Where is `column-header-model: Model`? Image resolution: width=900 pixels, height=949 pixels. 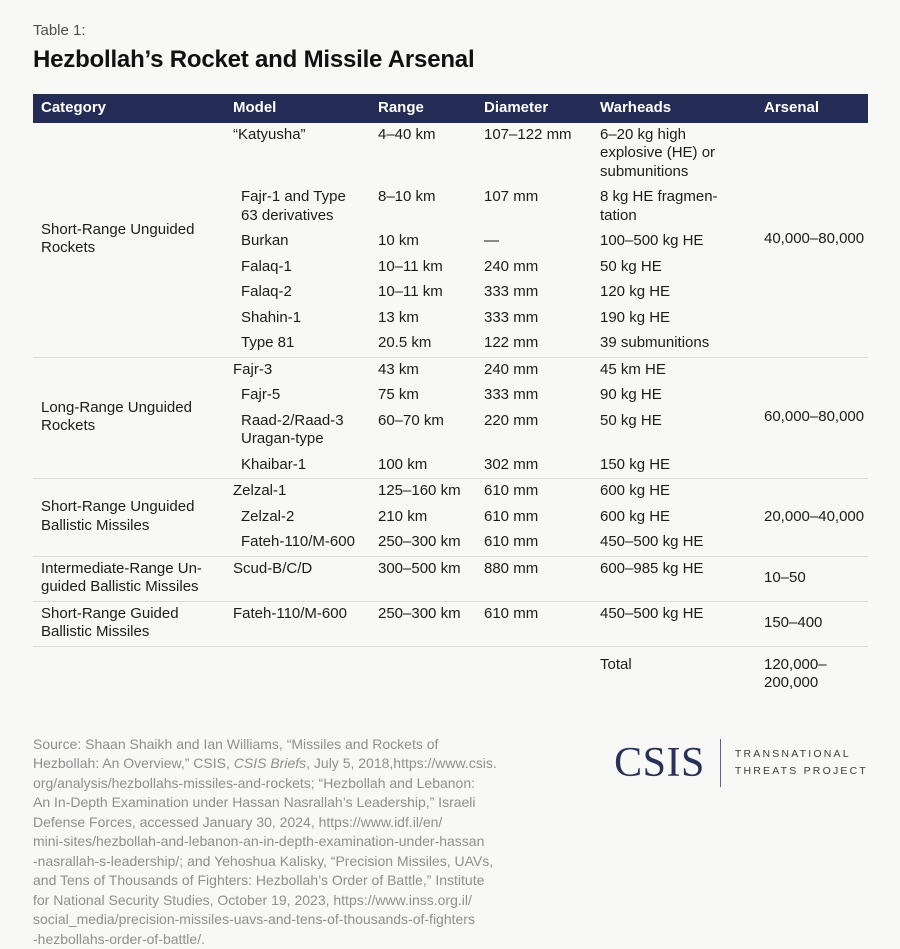
column-header-model: Model is located at coordinates (305, 108).